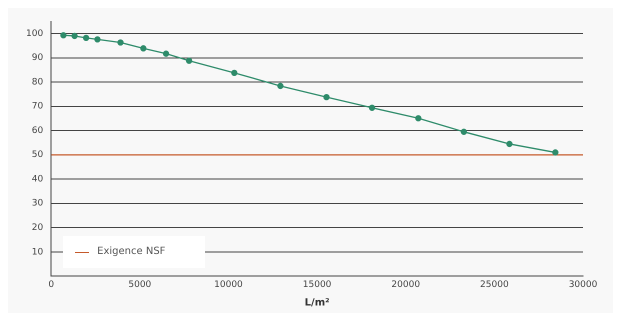  I want to click on y-tick-label: 50, so click(38, 155).